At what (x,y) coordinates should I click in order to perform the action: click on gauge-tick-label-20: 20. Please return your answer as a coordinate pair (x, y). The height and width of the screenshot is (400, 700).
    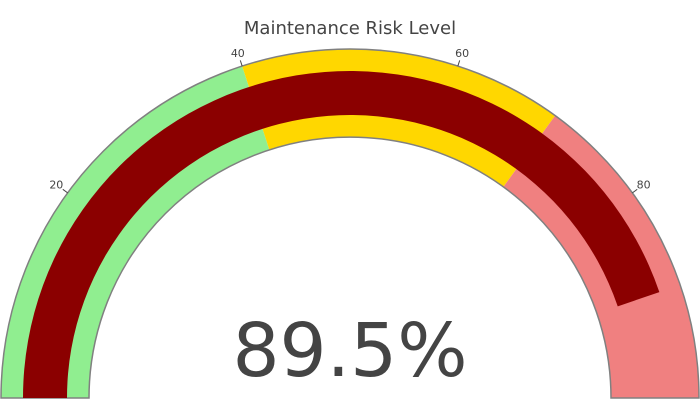
    Looking at the image, I should click on (56, 185).